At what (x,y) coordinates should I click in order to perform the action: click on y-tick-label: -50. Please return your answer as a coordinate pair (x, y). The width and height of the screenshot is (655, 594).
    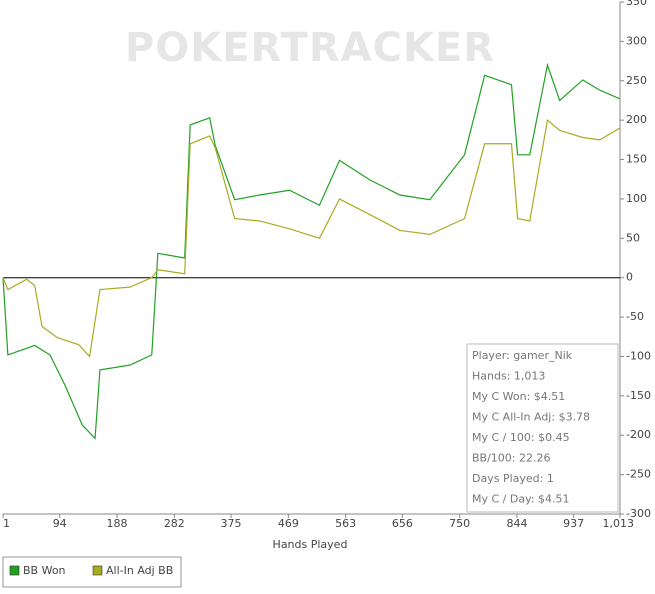
    Looking at the image, I should click on (635, 316).